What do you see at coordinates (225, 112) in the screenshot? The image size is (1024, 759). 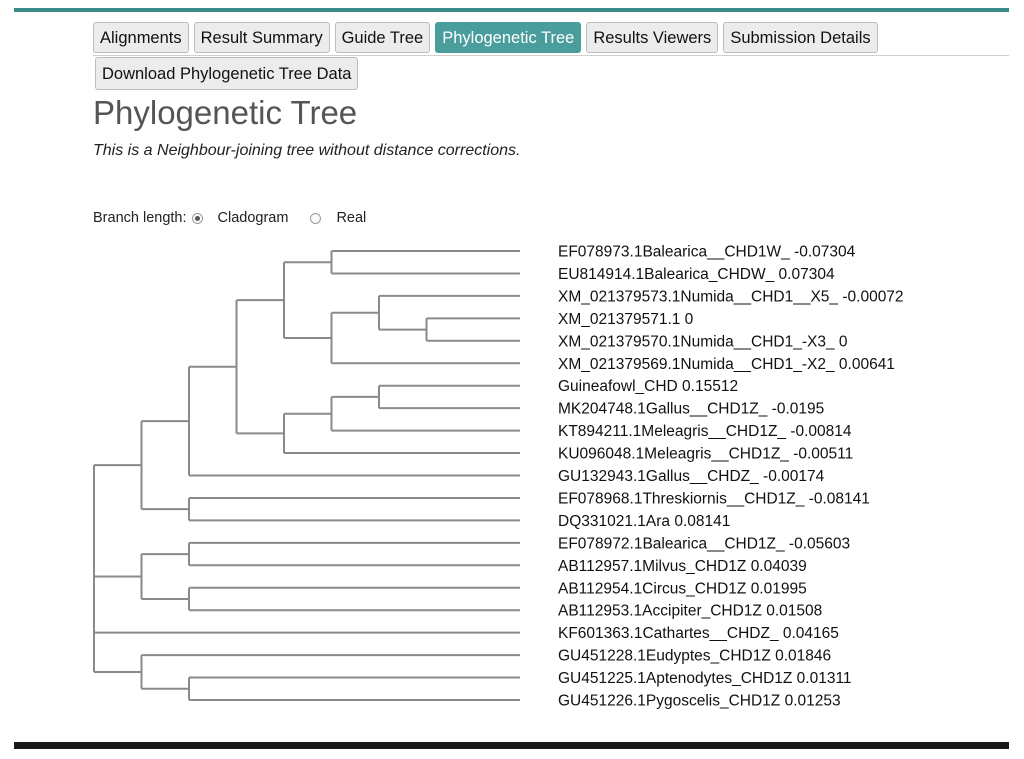 I see `page-title: Phylogenetic Tree` at bounding box center [225, 112].